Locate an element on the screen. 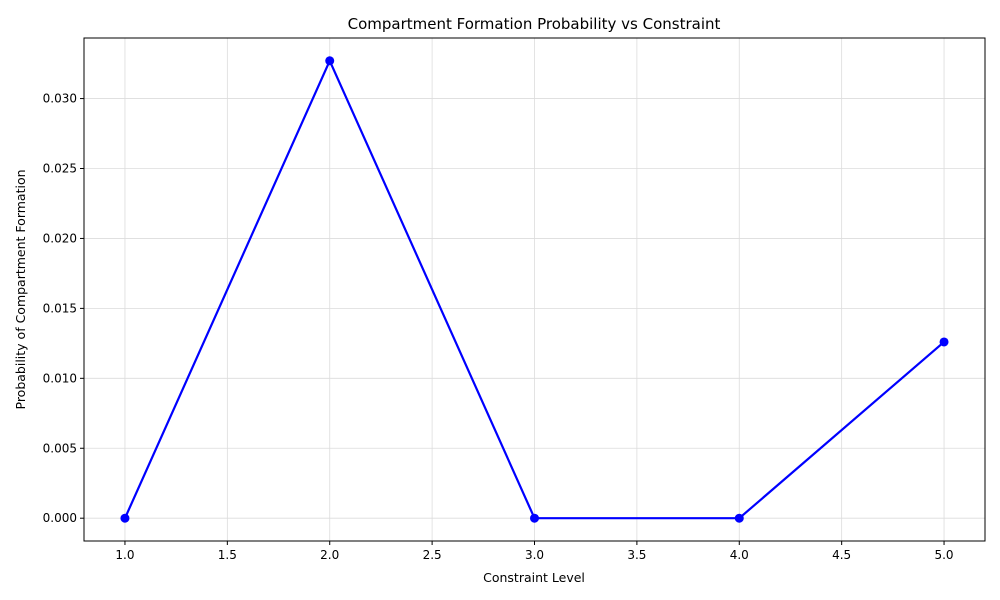 The height and width of the screenshot is (600, 1000). y-axis-ticks: 0.000 0.005 0.010 0.015 0.020 0.025 0.030 is located at coordinates (63, 308).